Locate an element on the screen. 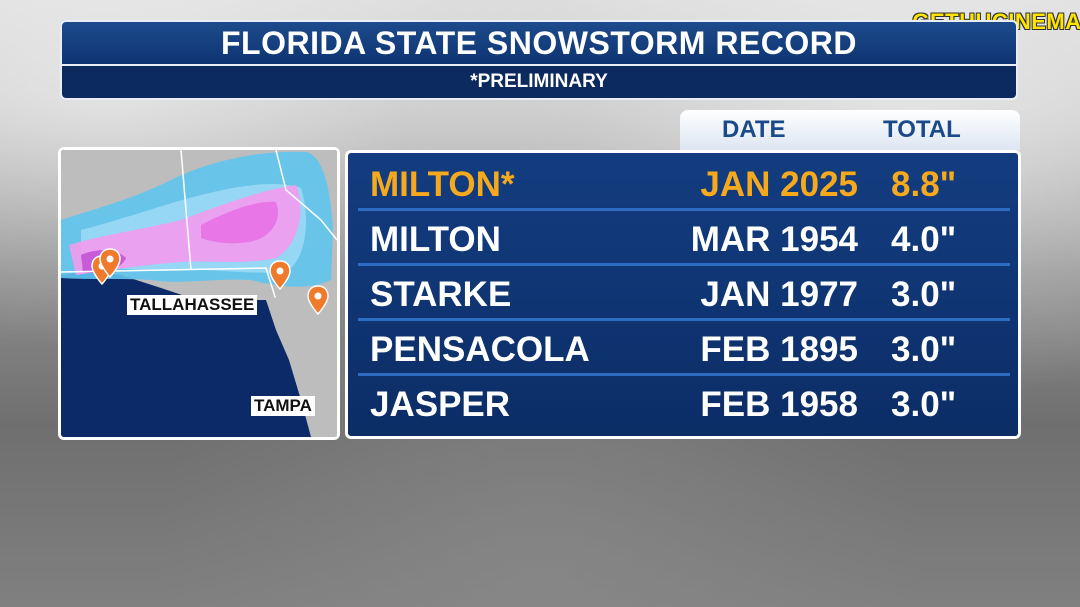 This screenshot has width=1080, height=607. page-title: FLORIDA STATE SNOWSTORM RECORD is located at coordinates (539, 43).